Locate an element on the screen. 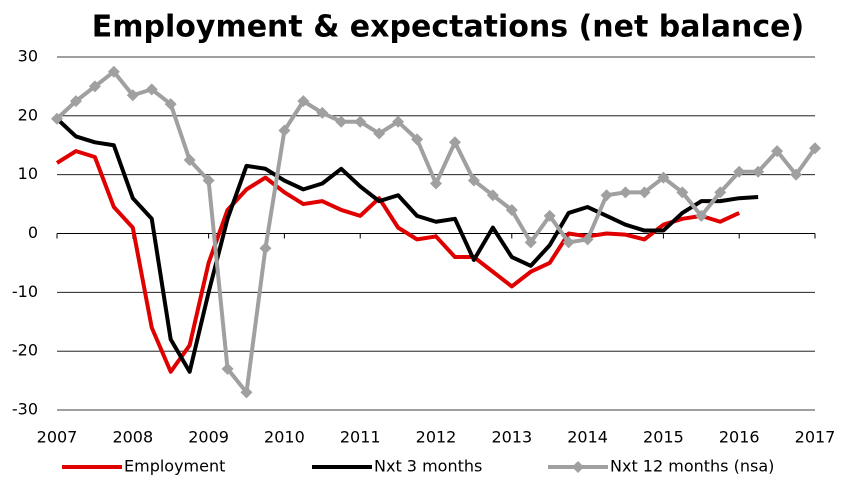 This screenshot has width=843, height=486. y-tick-label: 0 is located at coordinates (33, 232).